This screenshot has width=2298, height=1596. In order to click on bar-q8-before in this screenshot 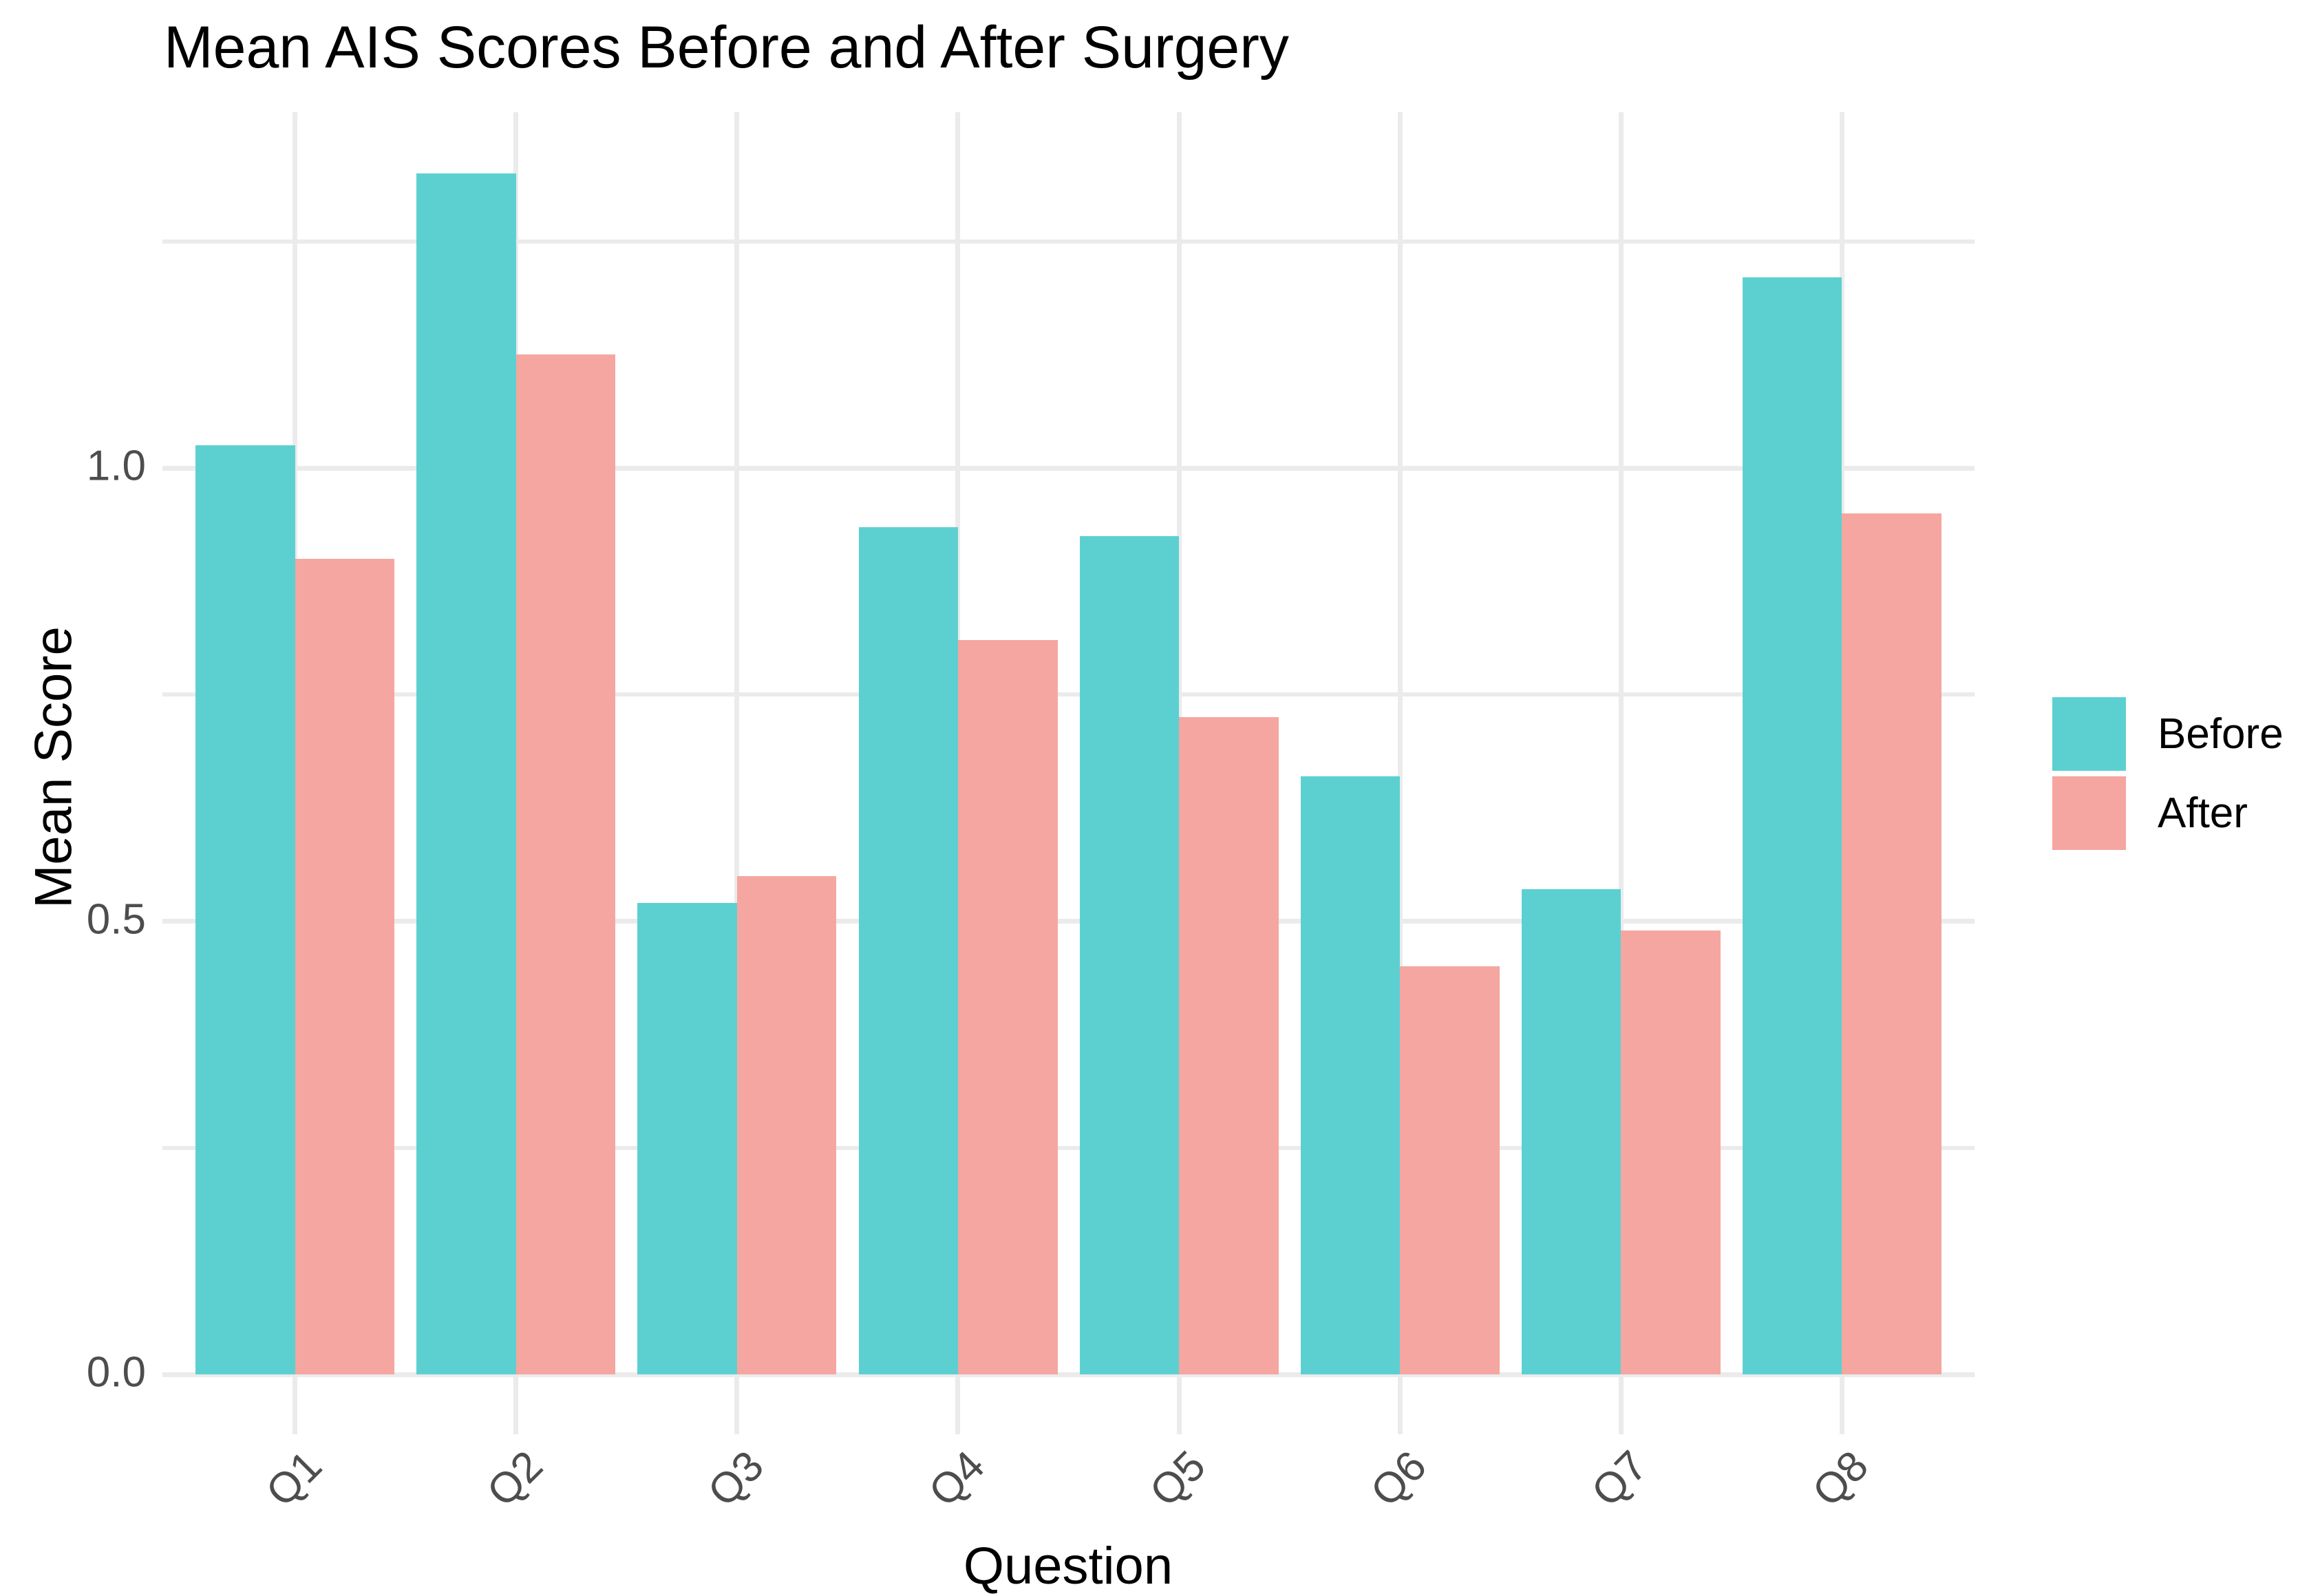, I will do `click(1792, 825)`.